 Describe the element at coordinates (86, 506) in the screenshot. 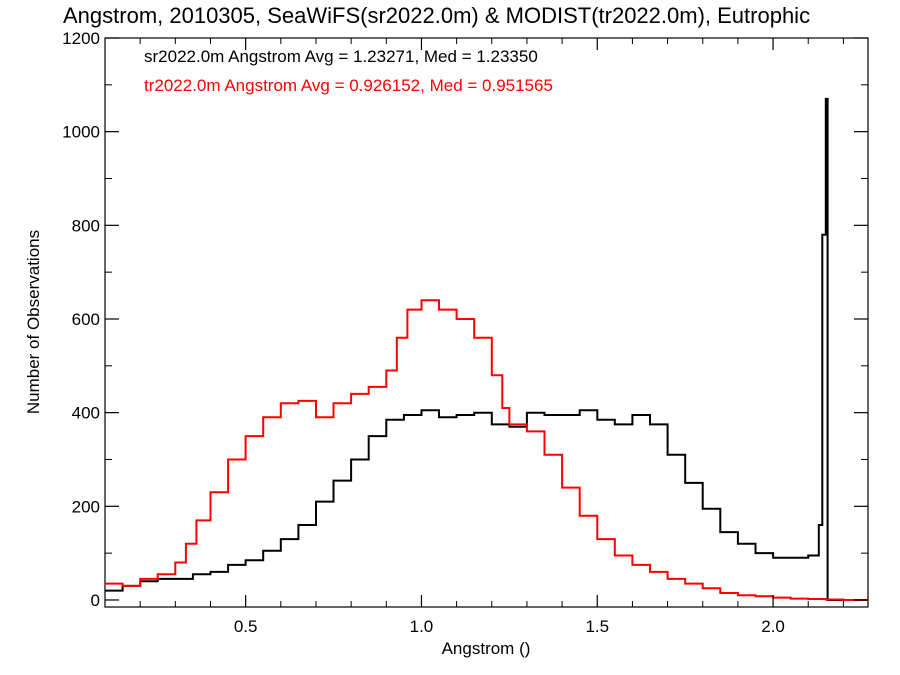

I see `y-tick-label: 200` at that location.